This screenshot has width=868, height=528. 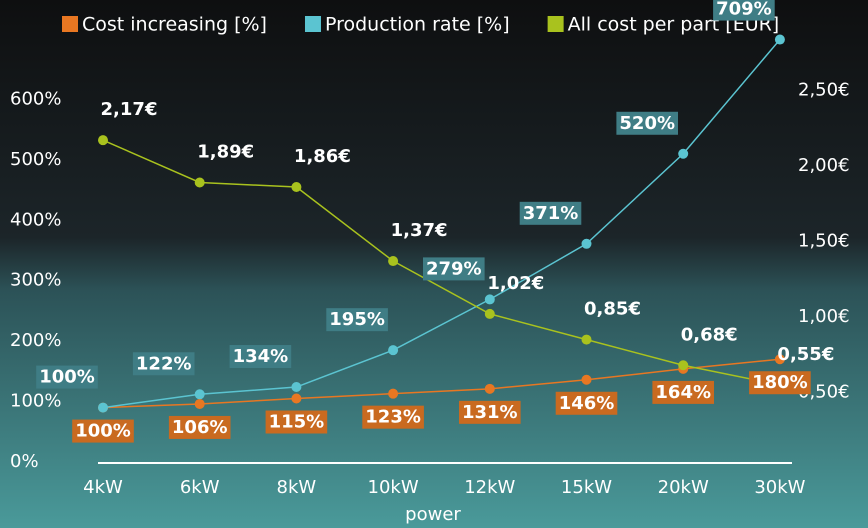 I want to click on data-label-group: 520%, so click(x=647, y=123).